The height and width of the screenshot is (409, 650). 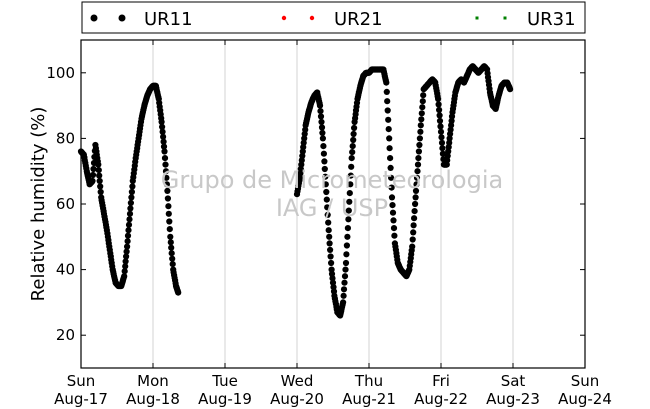 I want to click on watermark-text: Grupo de Micrometeorologia, so click(x=332, y=180).